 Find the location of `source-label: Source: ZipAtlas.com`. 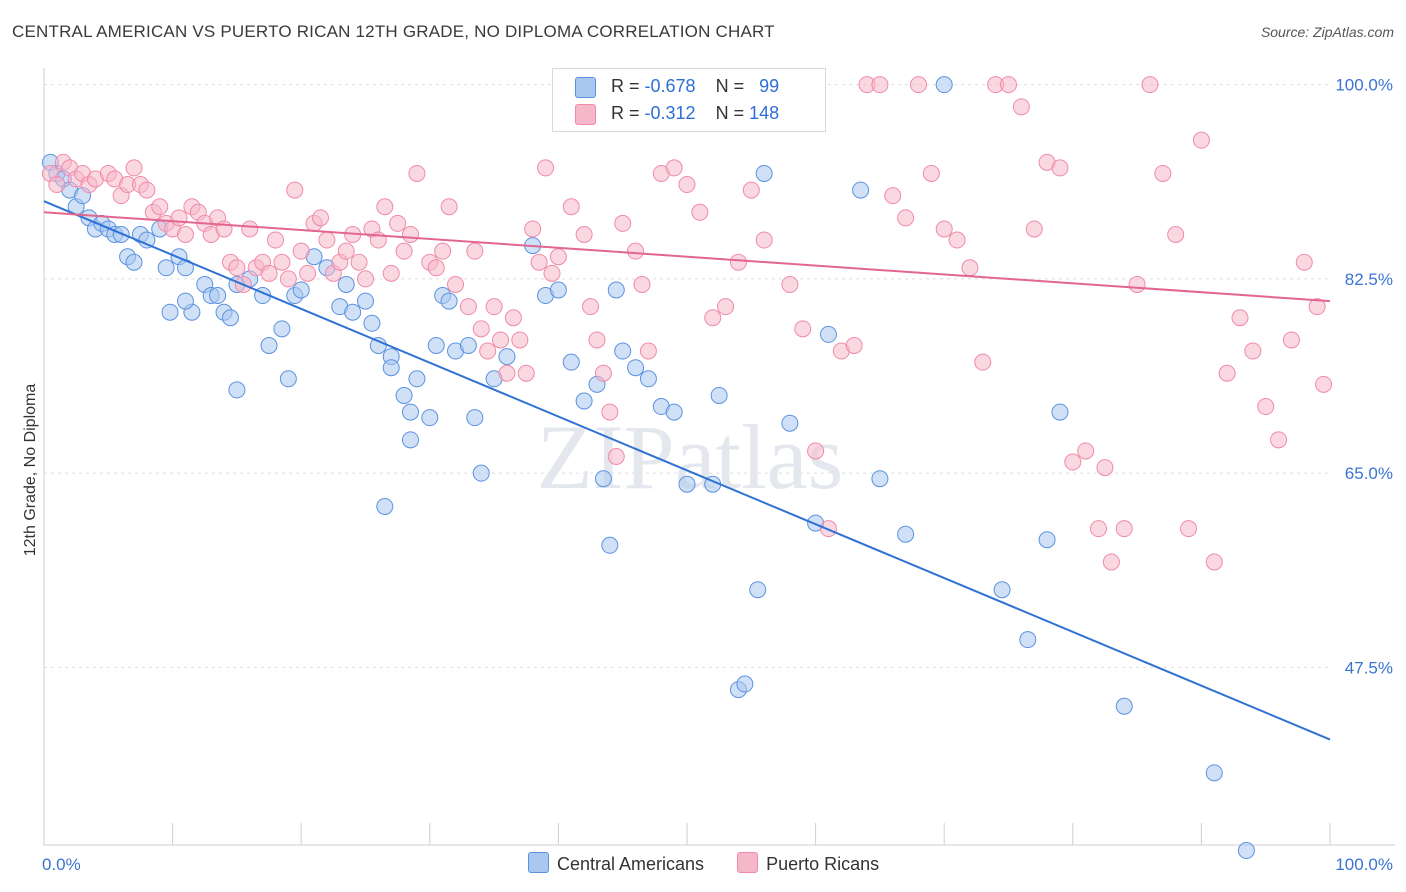

source-label: Source: ZipAtlas.com is located at coordinates (1327, 32).